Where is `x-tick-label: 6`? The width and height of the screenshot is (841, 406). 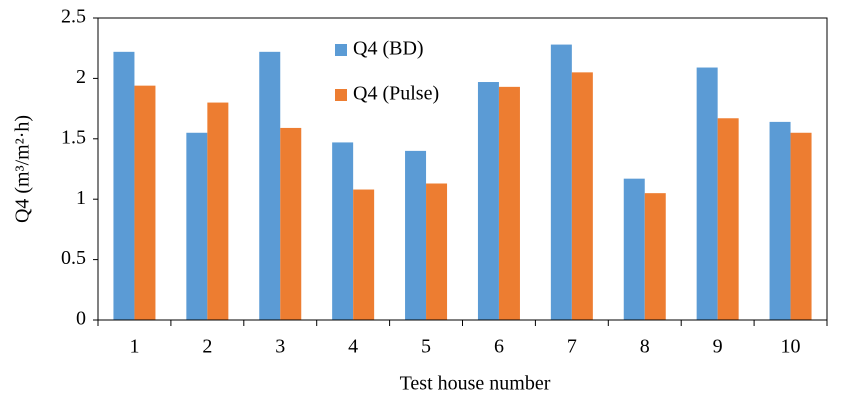
x-tick-label: 6 is located at coordinates (499, 347).